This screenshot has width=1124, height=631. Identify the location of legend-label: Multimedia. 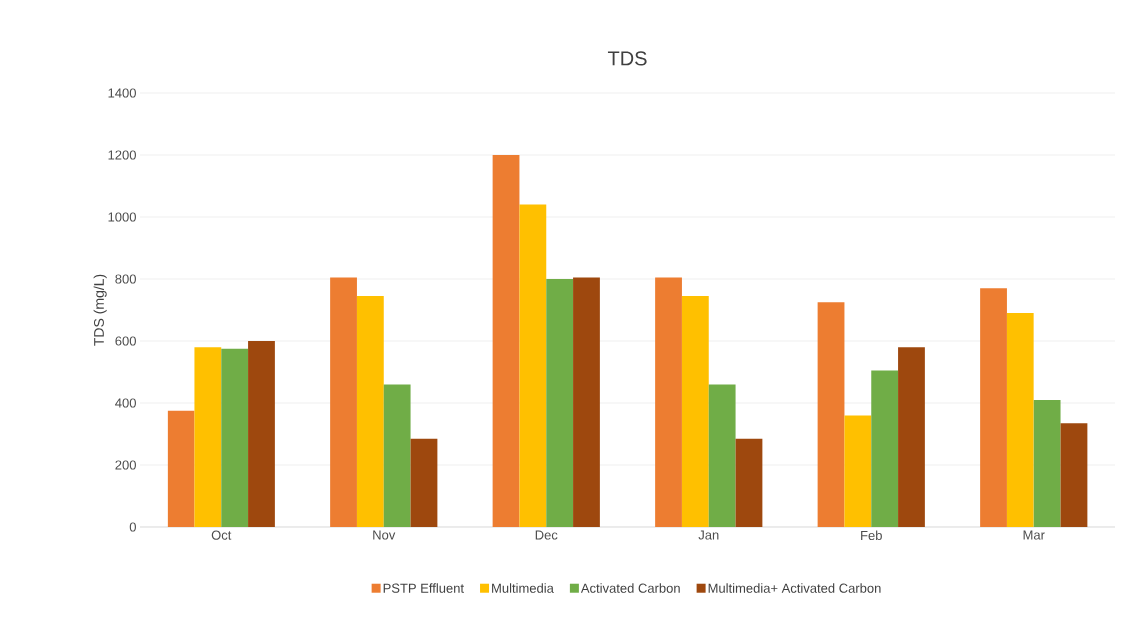
(523, 588).